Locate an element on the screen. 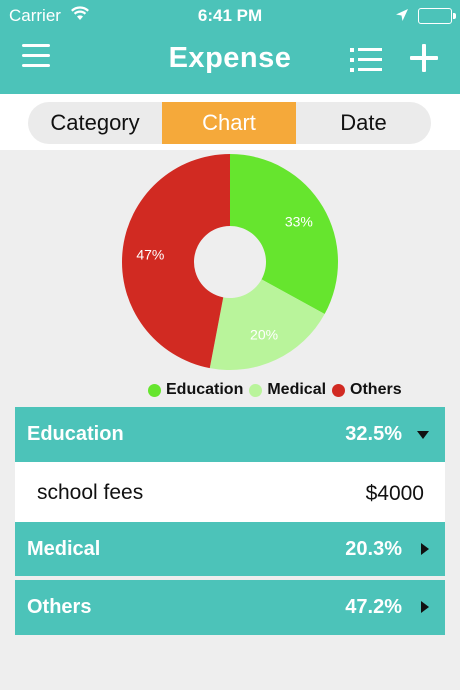 The image size is (460, 690). legend-item-others: Others is located at coordinates (367, 390).